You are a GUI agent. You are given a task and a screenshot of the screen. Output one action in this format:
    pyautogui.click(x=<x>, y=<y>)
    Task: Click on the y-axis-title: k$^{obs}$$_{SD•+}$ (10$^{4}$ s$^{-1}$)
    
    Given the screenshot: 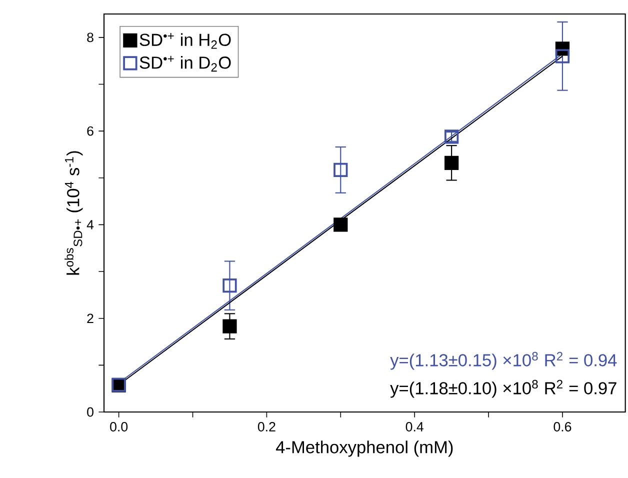 What is the action you would take?
    pyautogui.click(x=73, y=213)
    